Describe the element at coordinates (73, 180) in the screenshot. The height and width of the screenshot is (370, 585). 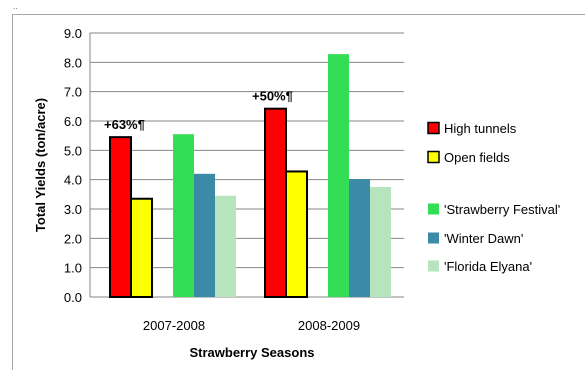
I see `y-tick-label: 4.0` at that location.